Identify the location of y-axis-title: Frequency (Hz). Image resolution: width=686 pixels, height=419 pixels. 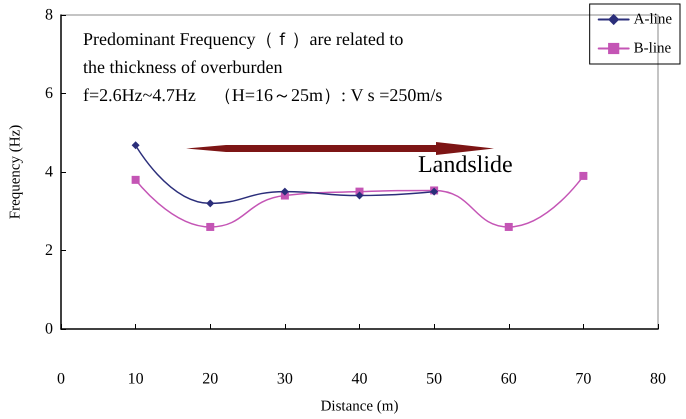
(16, 172).